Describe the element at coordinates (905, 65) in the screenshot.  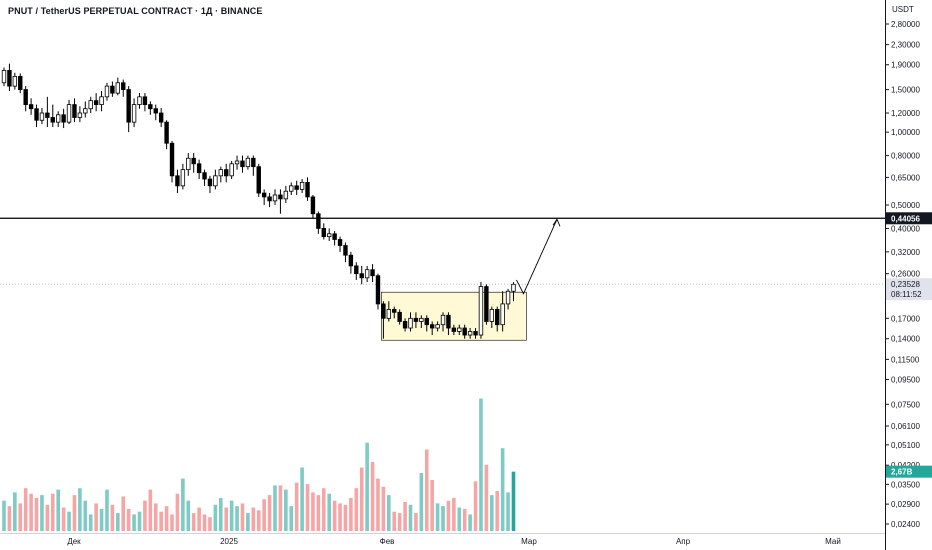
I see `price-tick-label: 1,90000` at that location.